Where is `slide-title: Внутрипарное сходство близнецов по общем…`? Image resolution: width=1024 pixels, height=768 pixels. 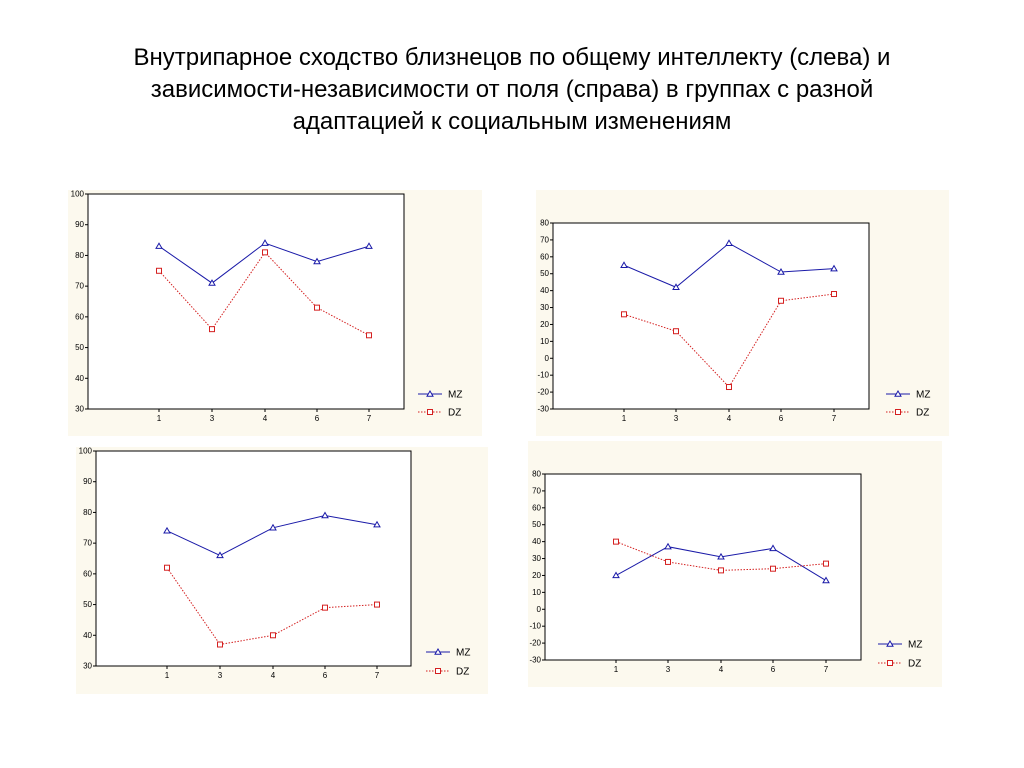 slide-title: Внутрипарное сходство близнецов по общем… is located at coordinates (512, 90).